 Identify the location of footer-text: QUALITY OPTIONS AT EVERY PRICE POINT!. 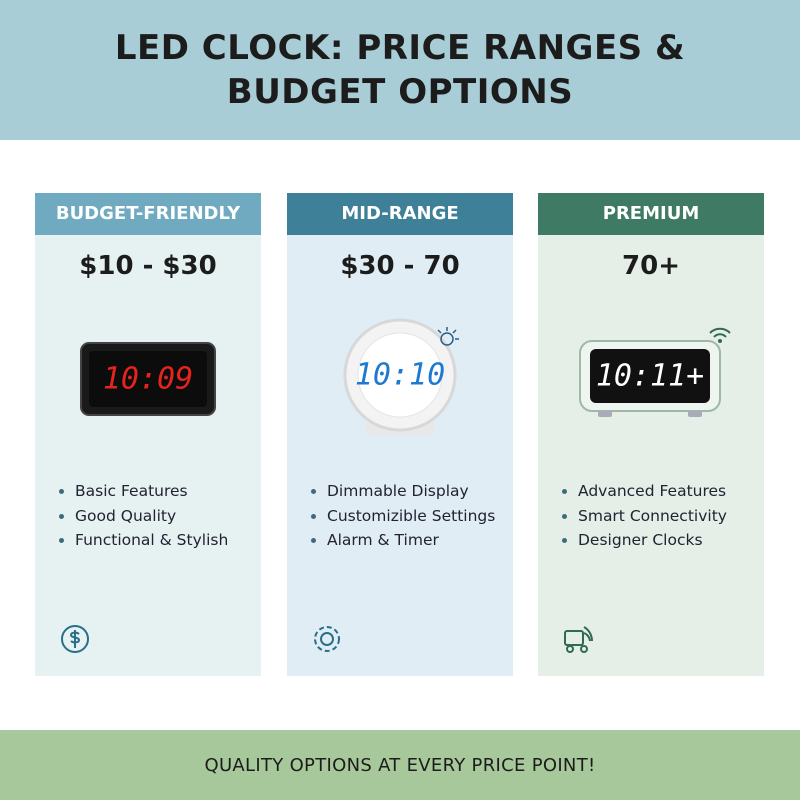
(400, 765).